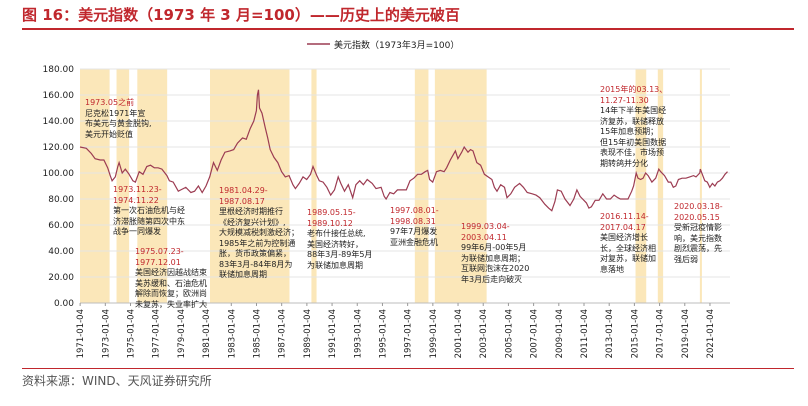 The width and height of the screenshot is (808, 406). I want to click on y-tick-label: 120.00, so click(59, 148).